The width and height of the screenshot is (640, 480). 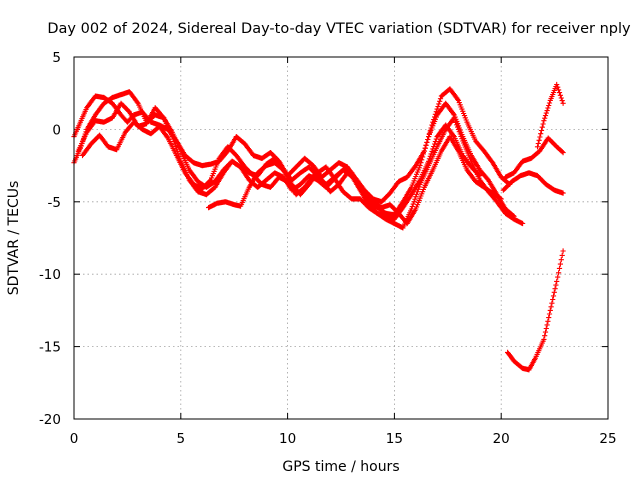 I want to click on y-tick-label: -5, so click(x=54, y=203).